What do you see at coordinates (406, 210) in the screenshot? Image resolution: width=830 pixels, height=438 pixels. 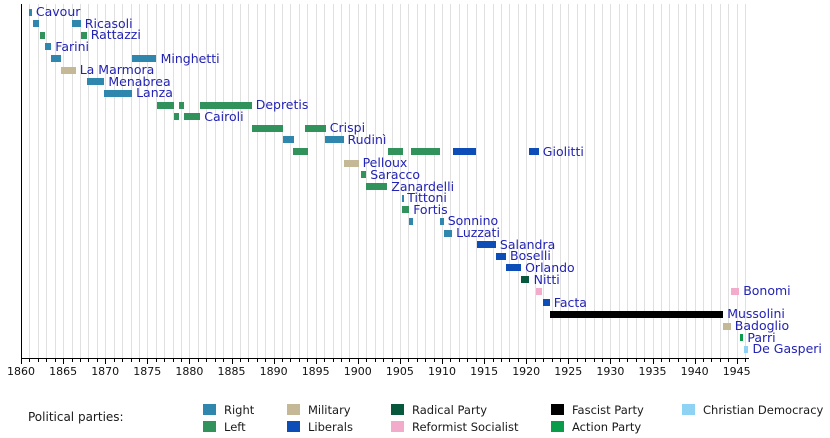 I see `term-bar-fortis` at bounding box center [406, 210].